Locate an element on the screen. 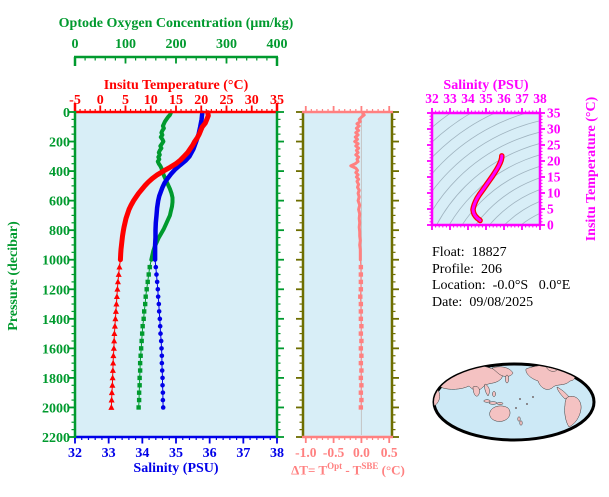  svg-text: 1600 is located at coordinates (56, 349).